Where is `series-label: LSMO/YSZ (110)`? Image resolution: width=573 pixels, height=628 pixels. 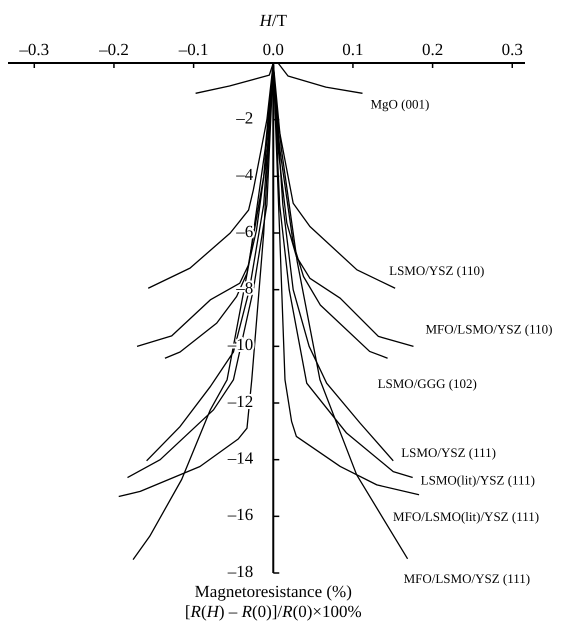
series-label: LSMO/YSZ (110) is located at coordinates (436, 270).